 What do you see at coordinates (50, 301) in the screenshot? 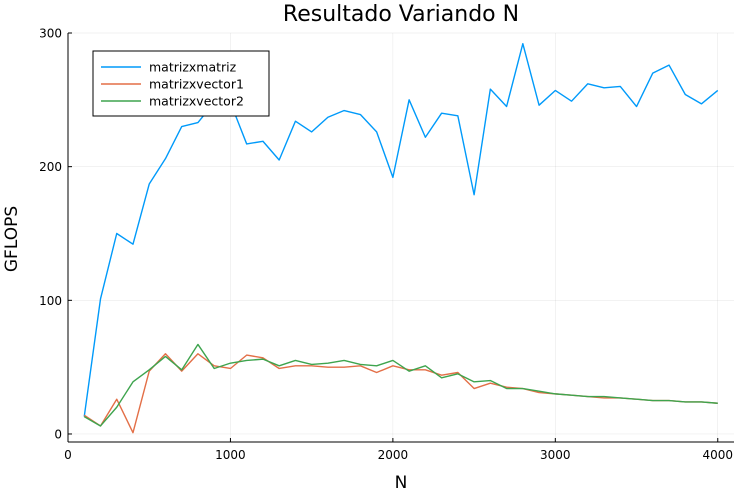
I see `y-tick-label-1: 100` at bounding box center [50, 301].